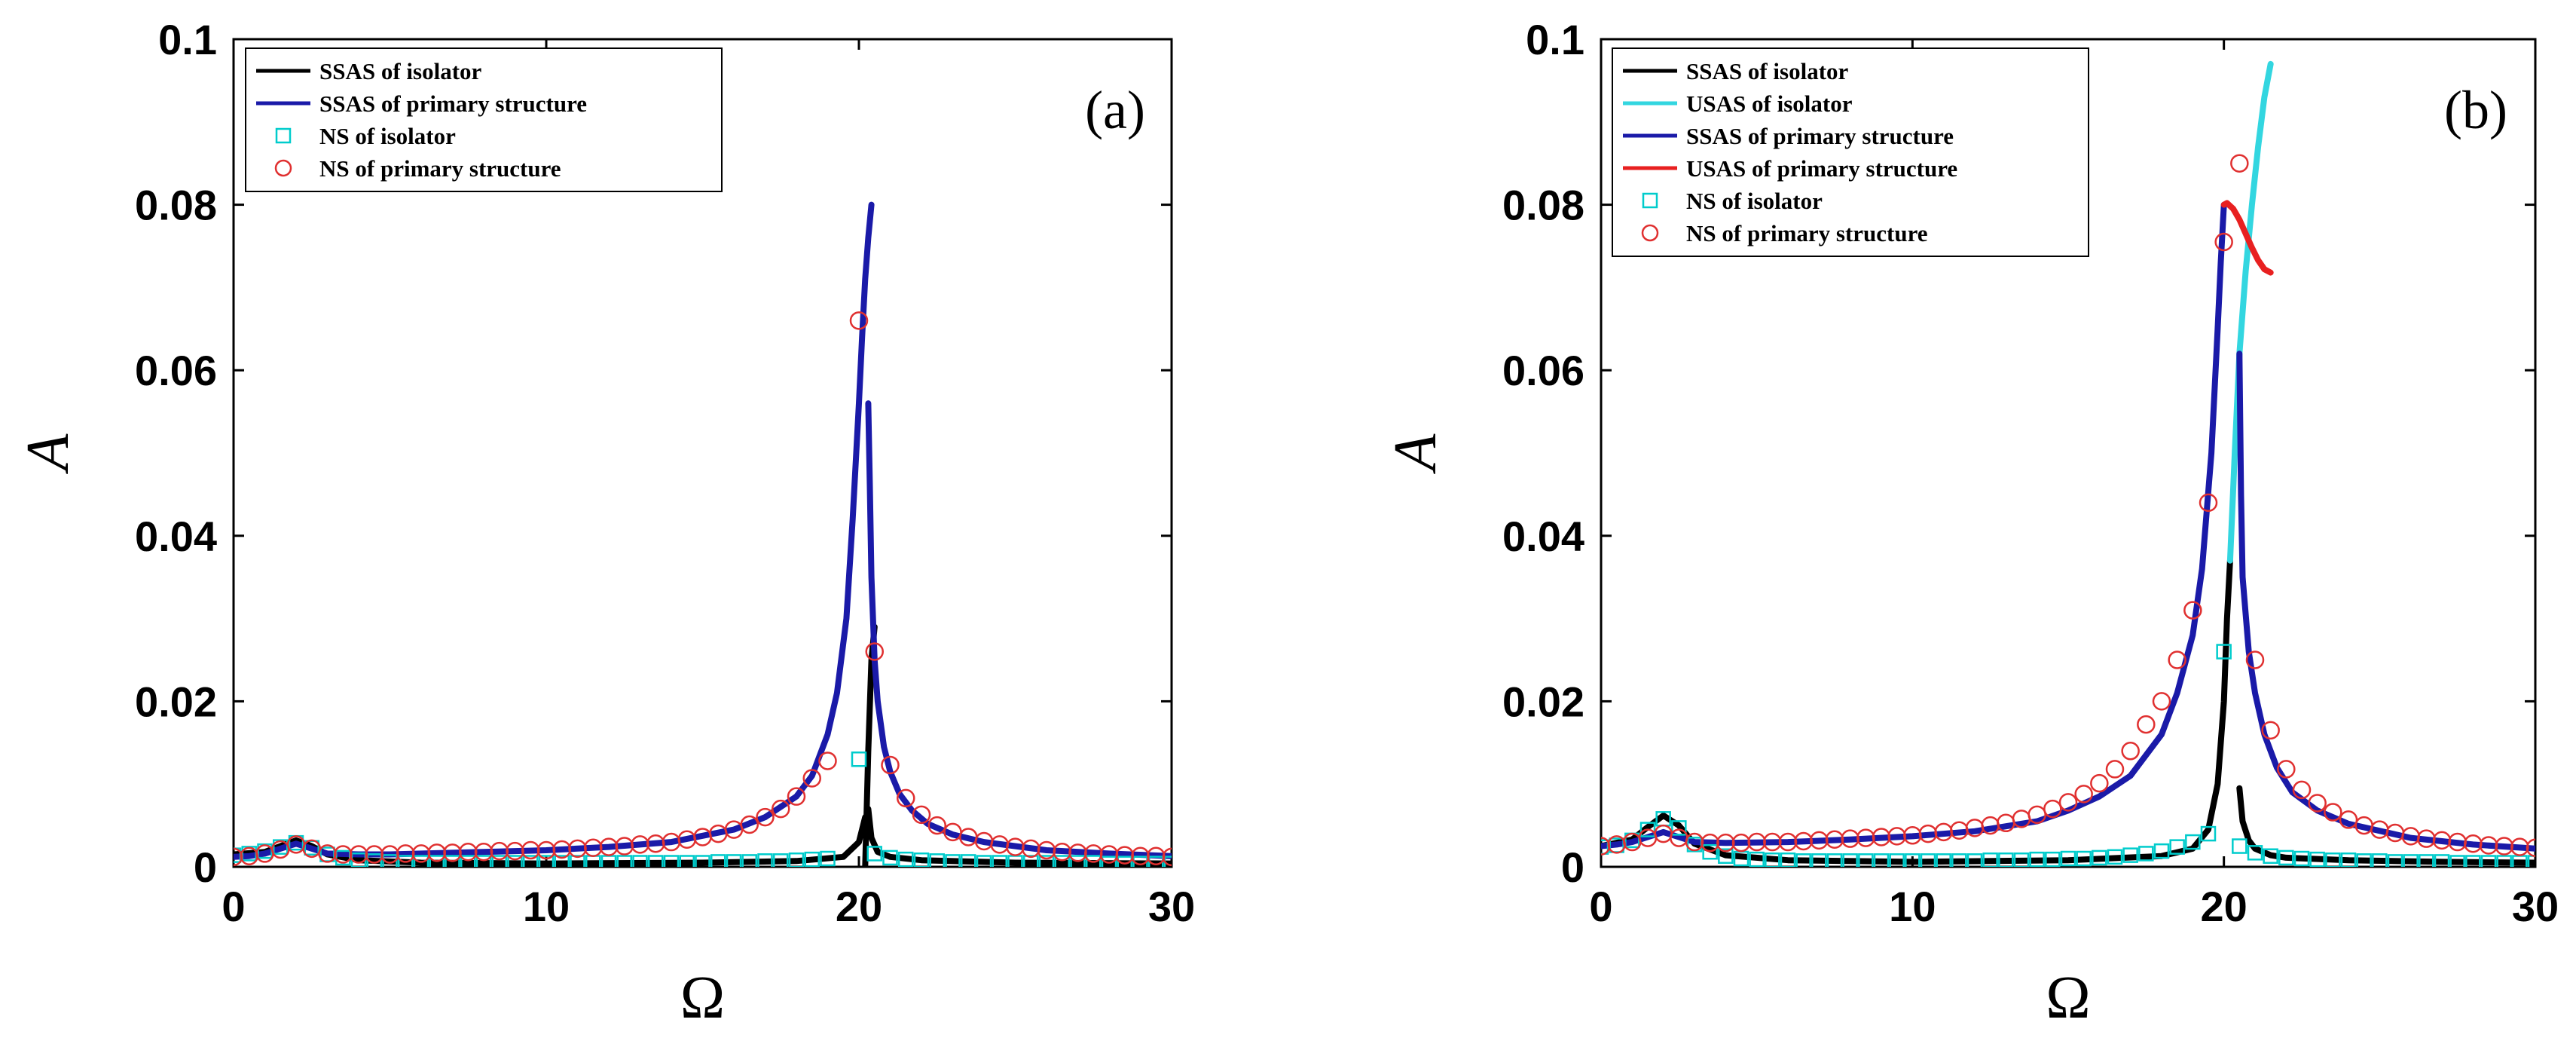  I want to click on y-tick-label: 0.08, so click(1543, 205).